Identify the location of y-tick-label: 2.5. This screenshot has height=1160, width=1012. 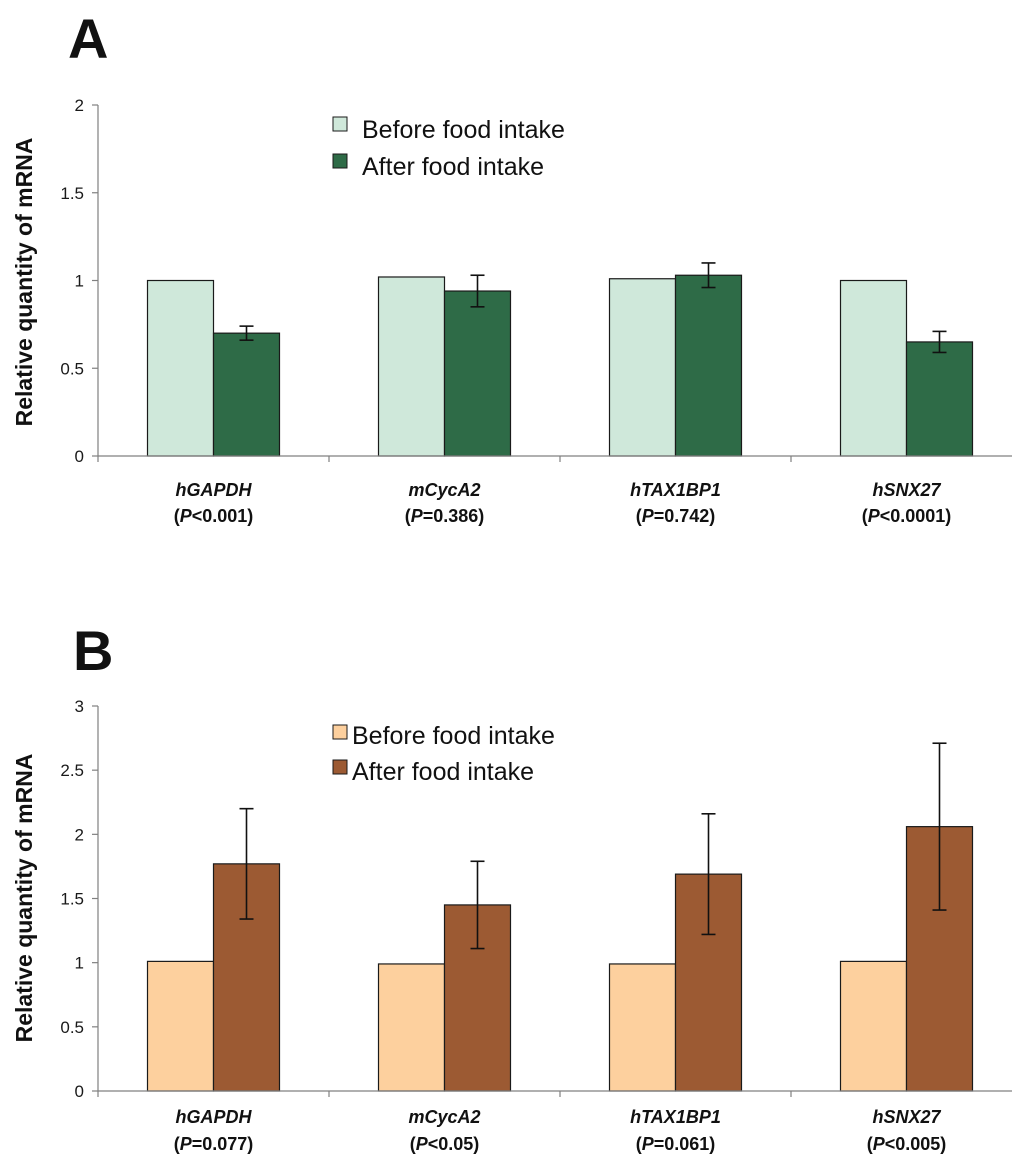
(72, 770).